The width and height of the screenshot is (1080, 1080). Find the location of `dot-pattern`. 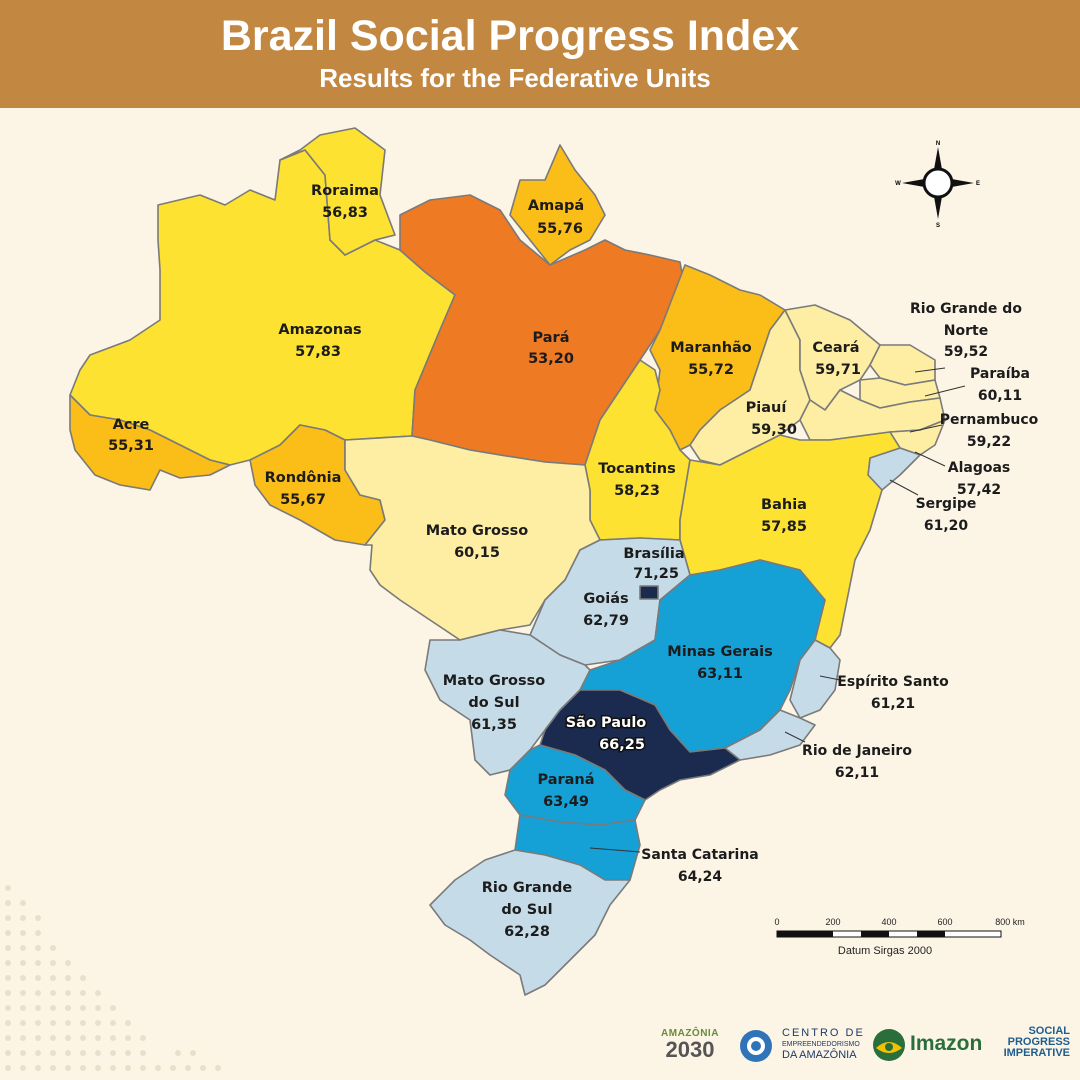

dot-pattern is located at coordinates (113, 978).